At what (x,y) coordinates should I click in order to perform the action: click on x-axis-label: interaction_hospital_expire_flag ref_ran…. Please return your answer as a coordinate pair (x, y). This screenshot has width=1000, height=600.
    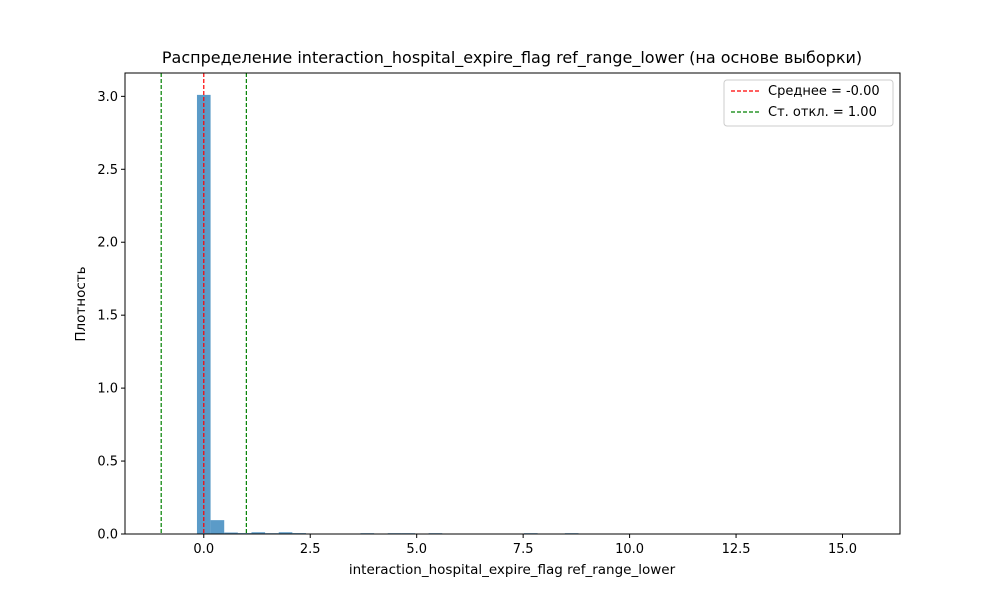
    Looking at the image, I should click on (512, 570).